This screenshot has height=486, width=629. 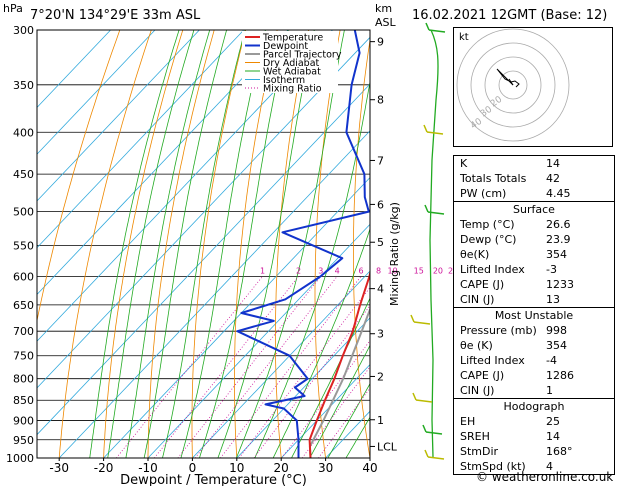 What do you see at coordinates (534, 209) in the screenshot?
I see `surface-section-title: Surface` at bounding box center [534, 209].